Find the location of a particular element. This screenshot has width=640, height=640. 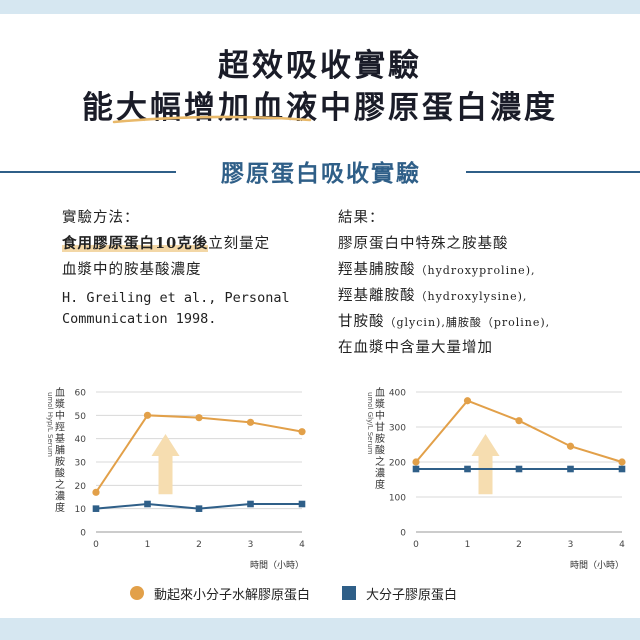

result-line-4-c: （proline), is located at coordinates (516, 322).